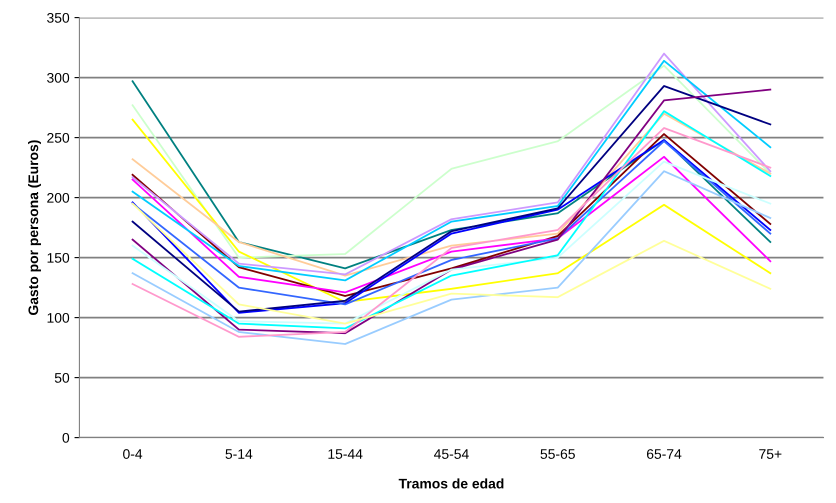 This screenshot has width=836, height=503. Describe the element at coordinates (239, 454) in the screenshot. I see `x-tick-label: 5-14` at that location.